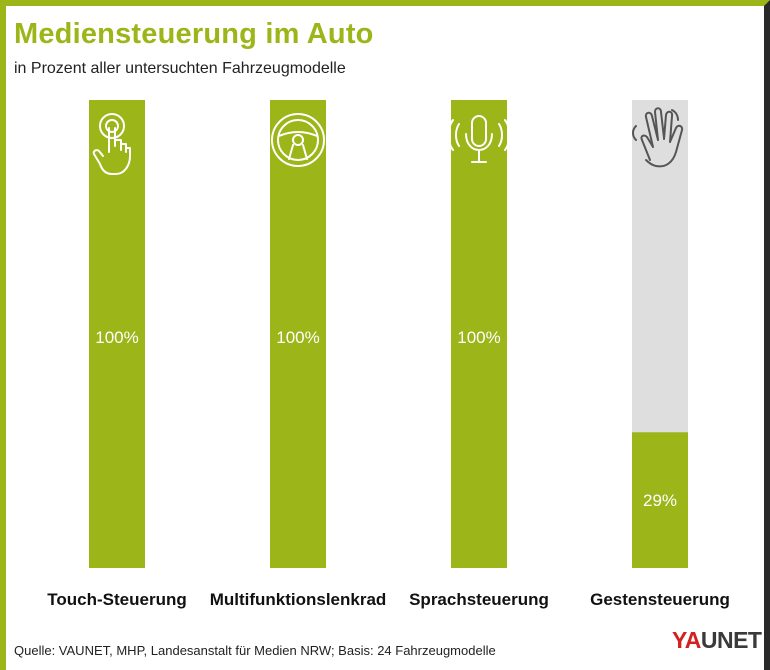  I want to click on microphone-icon, so click(479, 139).